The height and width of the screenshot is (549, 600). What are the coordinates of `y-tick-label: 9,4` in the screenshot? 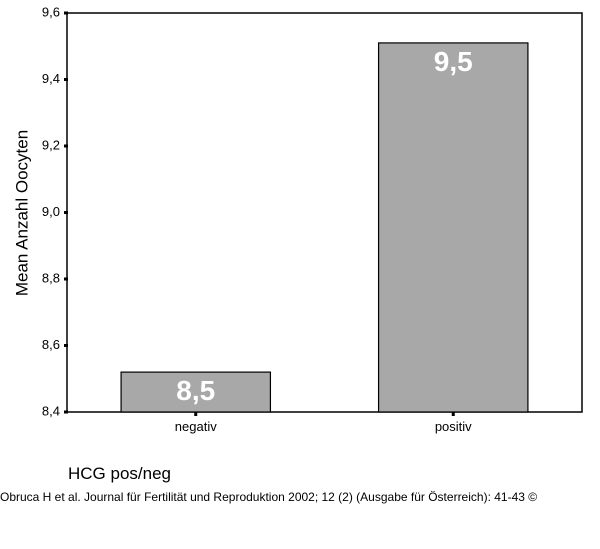 It's located at (51, 78).